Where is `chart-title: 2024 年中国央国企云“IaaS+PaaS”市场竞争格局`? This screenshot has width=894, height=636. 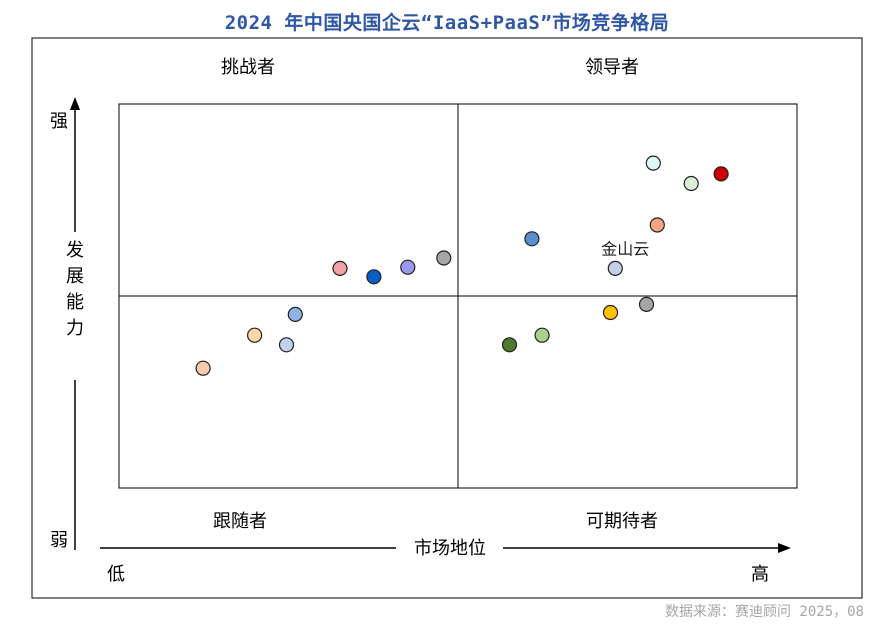 chart-title: 2024 年中国央国企云“IaaS+PaaS”市场竞争格局 is located at coordinates (447, 23).